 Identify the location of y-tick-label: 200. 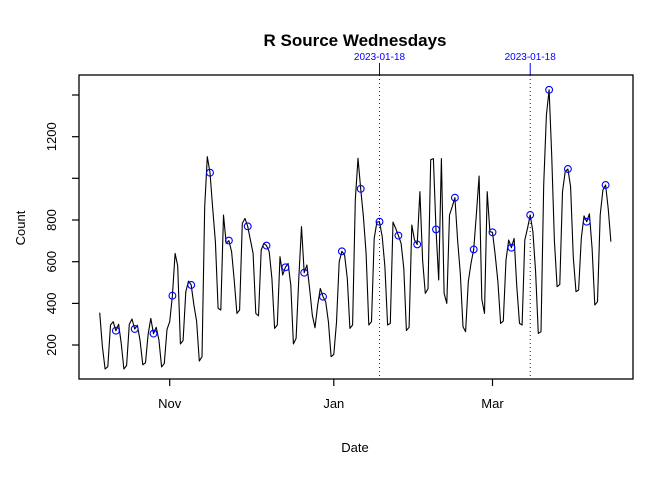
(51, 345).